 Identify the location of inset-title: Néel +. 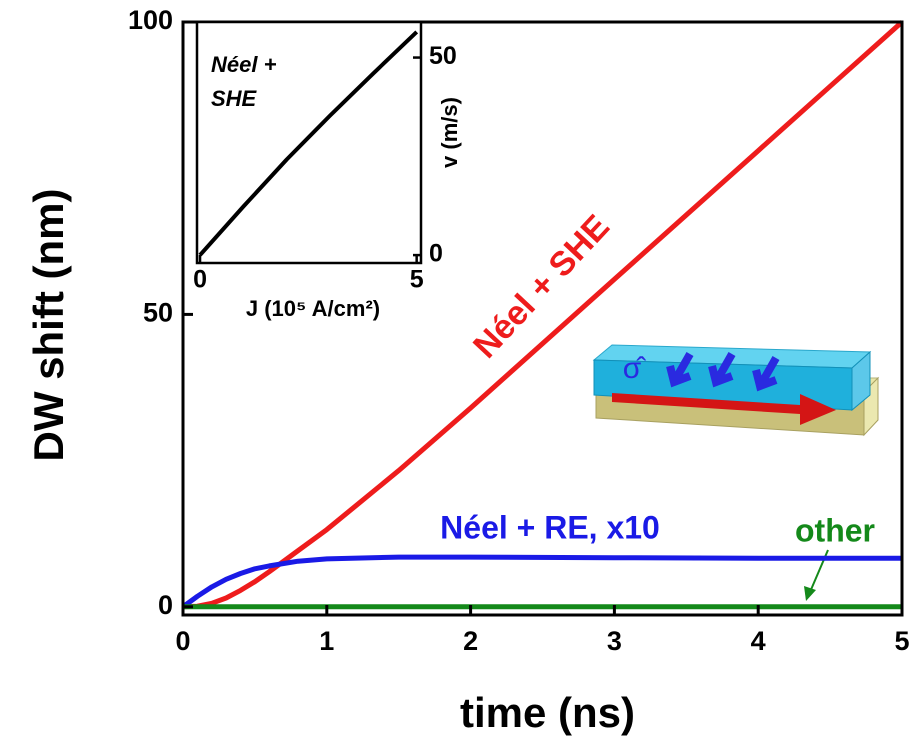
(244, 64).